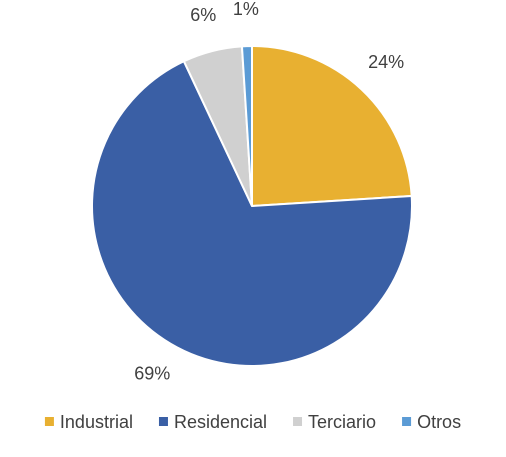 The height and width of the screenshot is (457, 506). Describe the element at coordinates (220, 422) in the screenshot. I see `legend-label: Residencial` at that location.